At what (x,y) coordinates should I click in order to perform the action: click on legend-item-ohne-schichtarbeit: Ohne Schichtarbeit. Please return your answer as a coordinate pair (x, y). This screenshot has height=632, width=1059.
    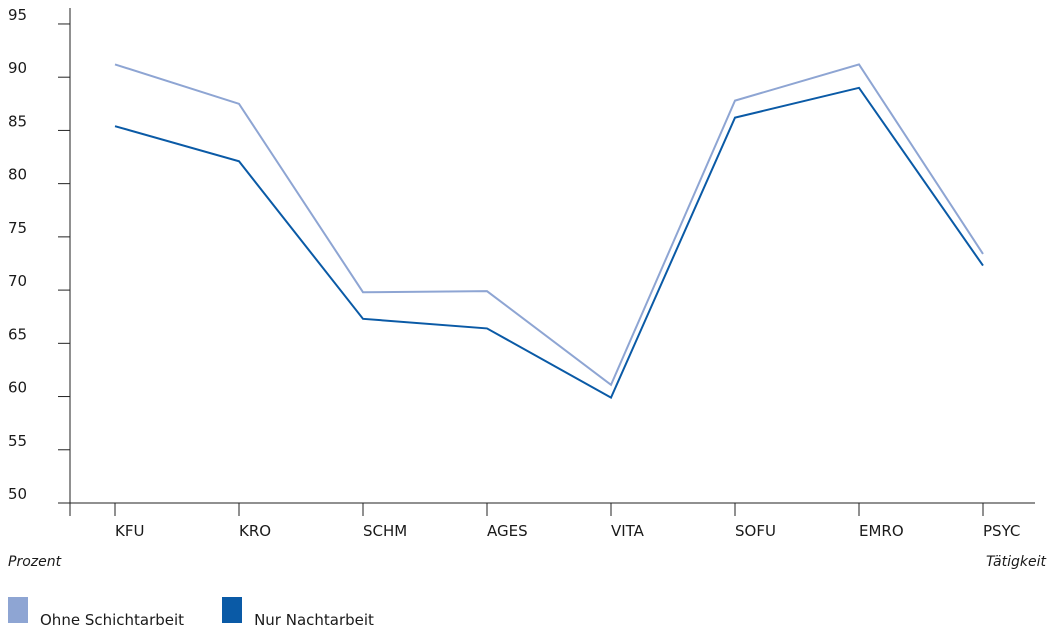
    Looking at the image, I should click on (96, 613).